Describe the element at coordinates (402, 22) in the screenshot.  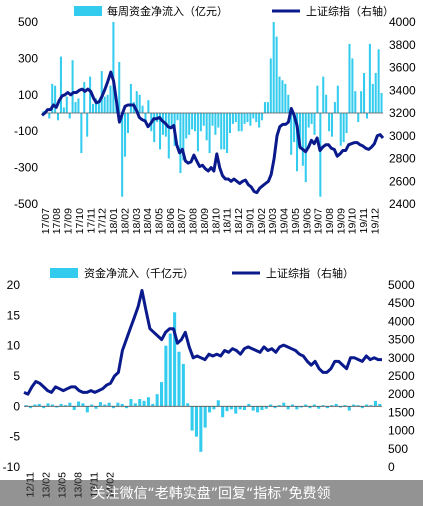
I see `y-right-tick-1-0: 4000` at that location.